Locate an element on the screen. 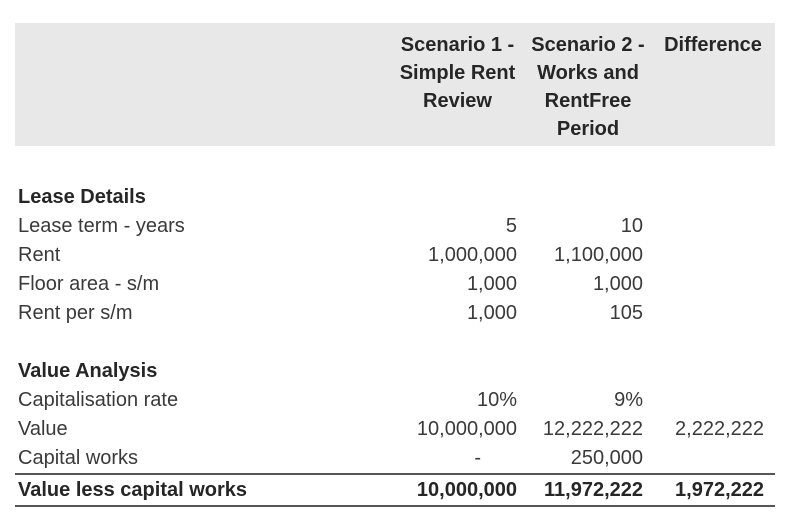  column-header-difference: Difference is located at coordinates (713, 84).